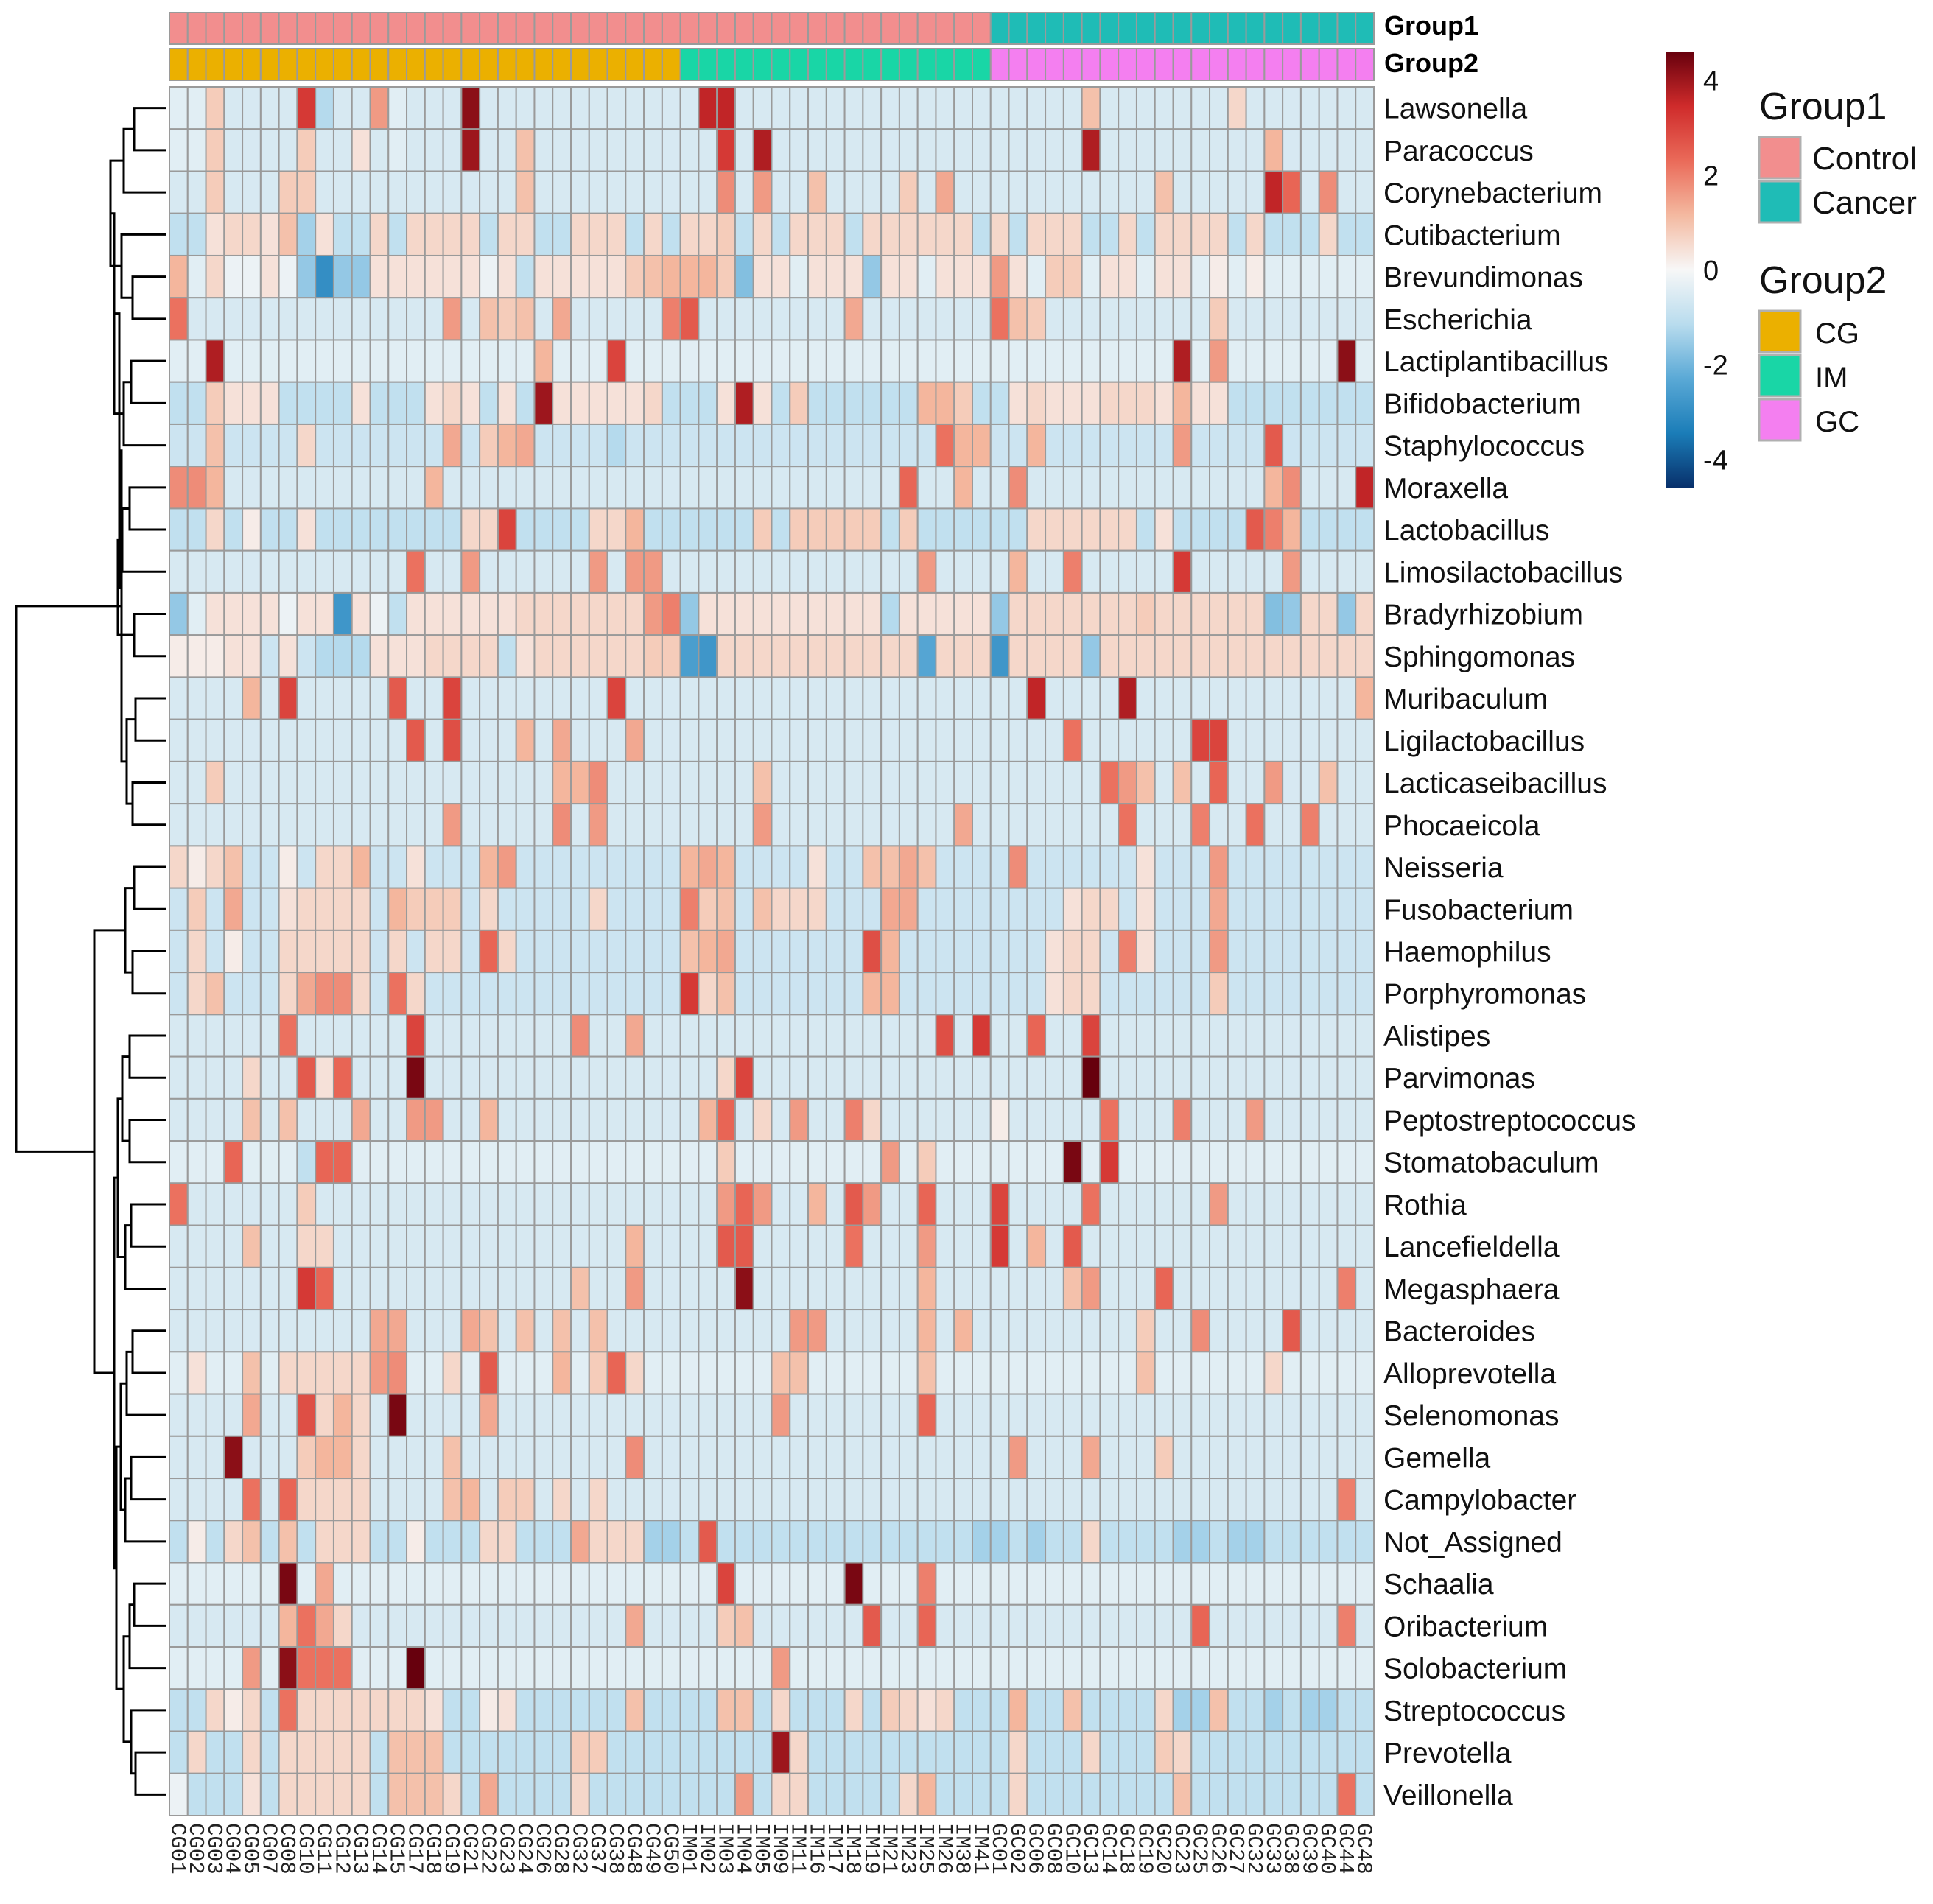 This screenshot has width=1933, height=1904. What do you see at coordinates (578, 1849) in the screenshot?
I see `column-label: CG32` at bounding box center [578, 1849].